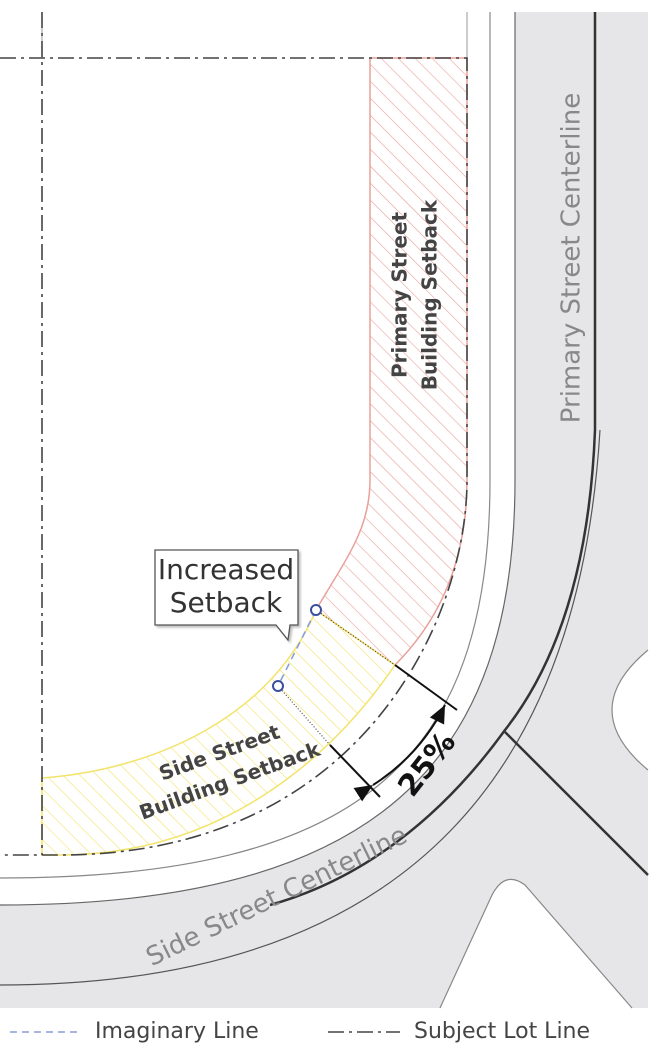 The height and width of the screenshot is (1052, 660). I want to click on side-setback-area, so click(219, 732).